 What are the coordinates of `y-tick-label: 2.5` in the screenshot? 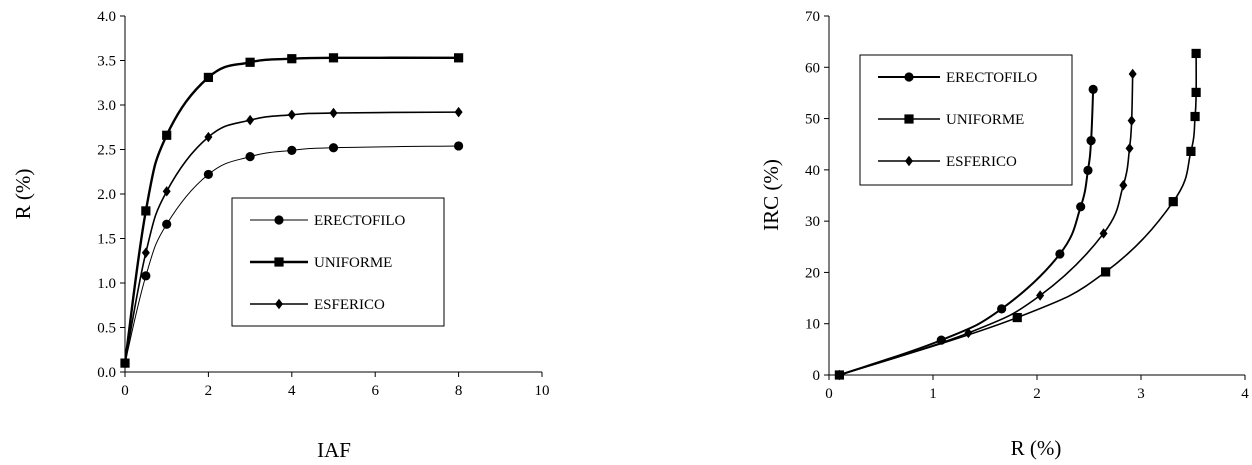 It's located at (106, 151).